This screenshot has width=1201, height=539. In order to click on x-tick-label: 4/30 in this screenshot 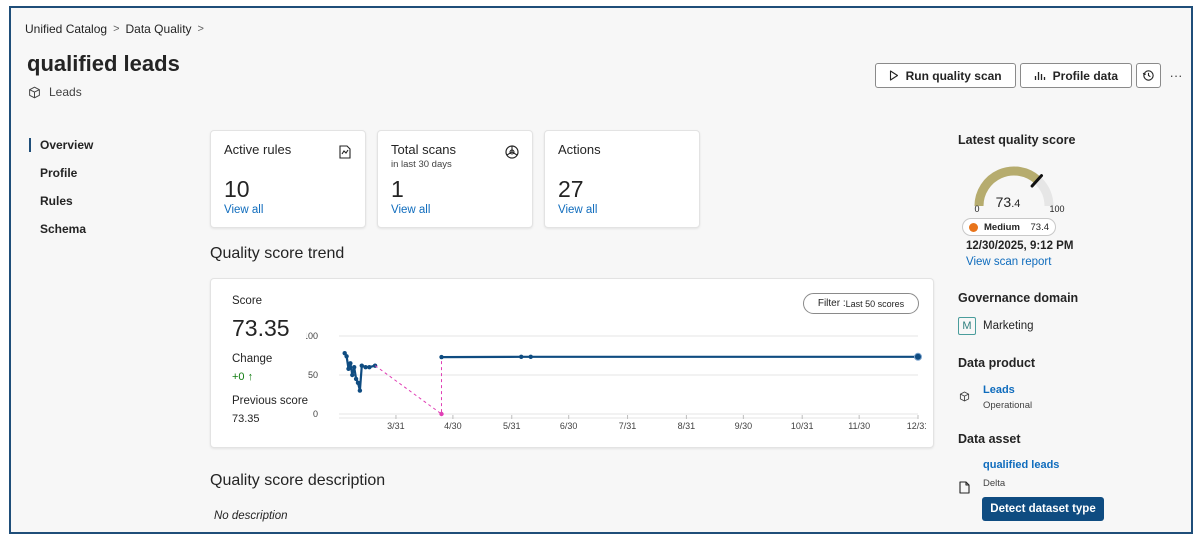, I will do `click(453, 426)`.